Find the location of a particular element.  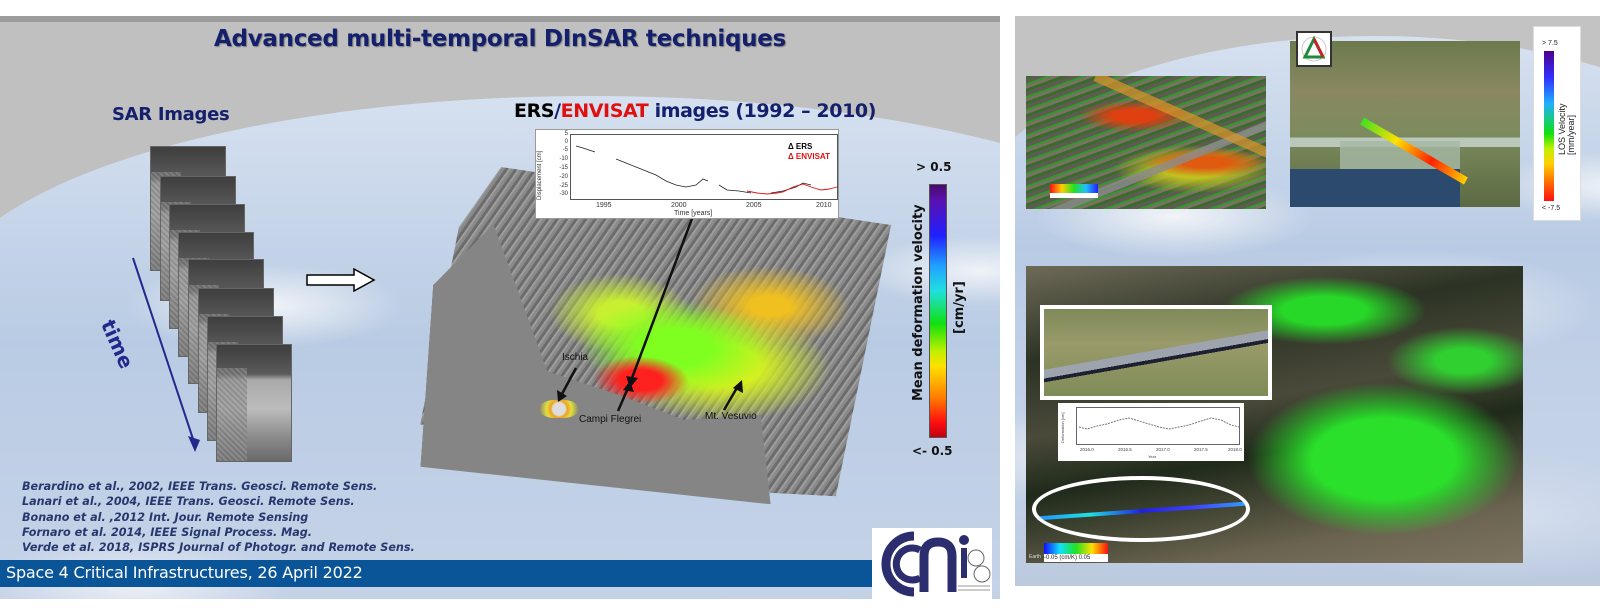

x-tick: 2017.5 is located at coordinates (1201, 449).